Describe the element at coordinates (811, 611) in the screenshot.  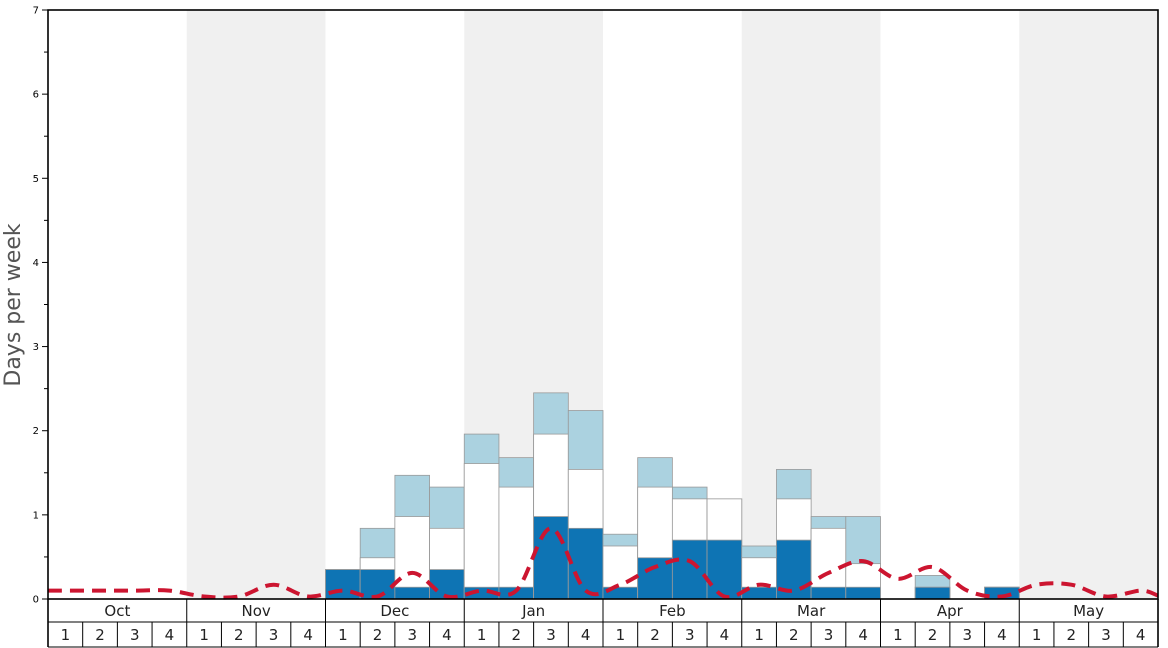
I see `month-label: Mar` at that location.